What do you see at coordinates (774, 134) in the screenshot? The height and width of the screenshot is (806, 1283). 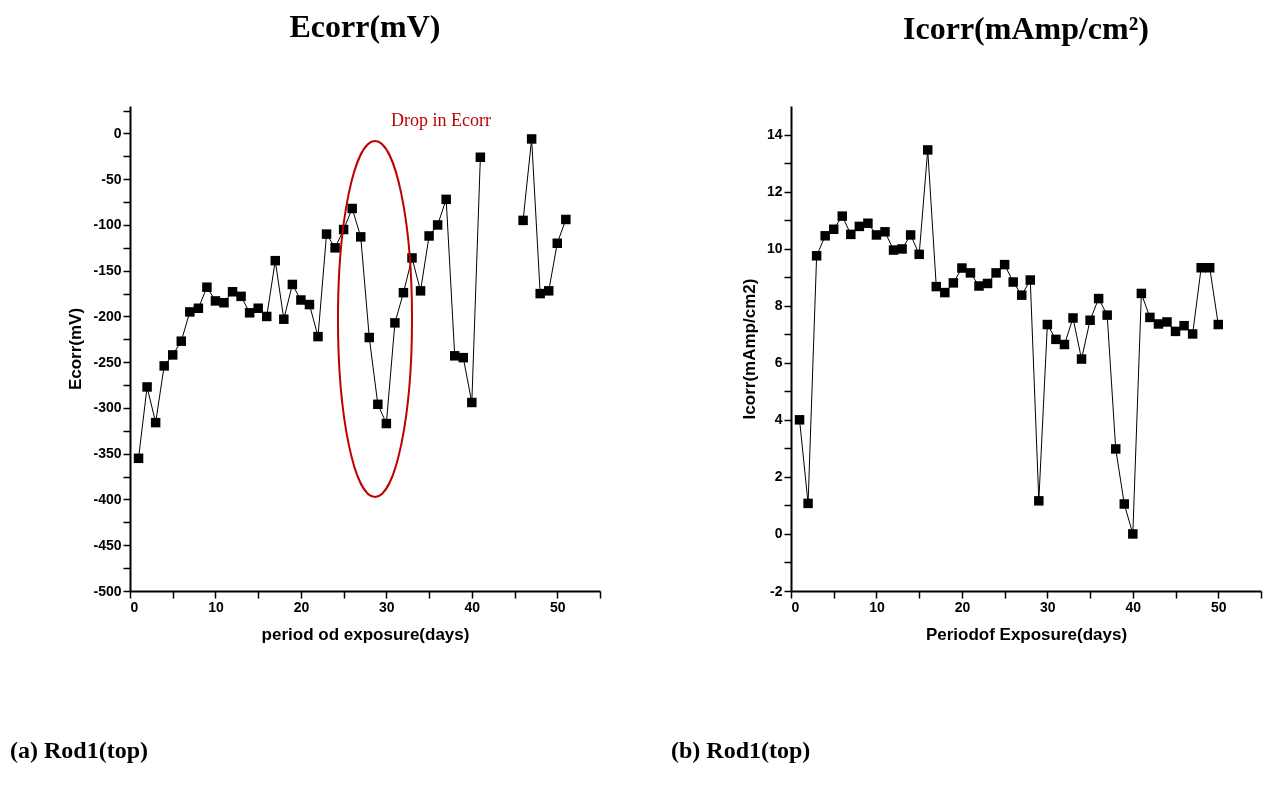 I see `y-tick-label: 14` at bounding box center [774, 134].